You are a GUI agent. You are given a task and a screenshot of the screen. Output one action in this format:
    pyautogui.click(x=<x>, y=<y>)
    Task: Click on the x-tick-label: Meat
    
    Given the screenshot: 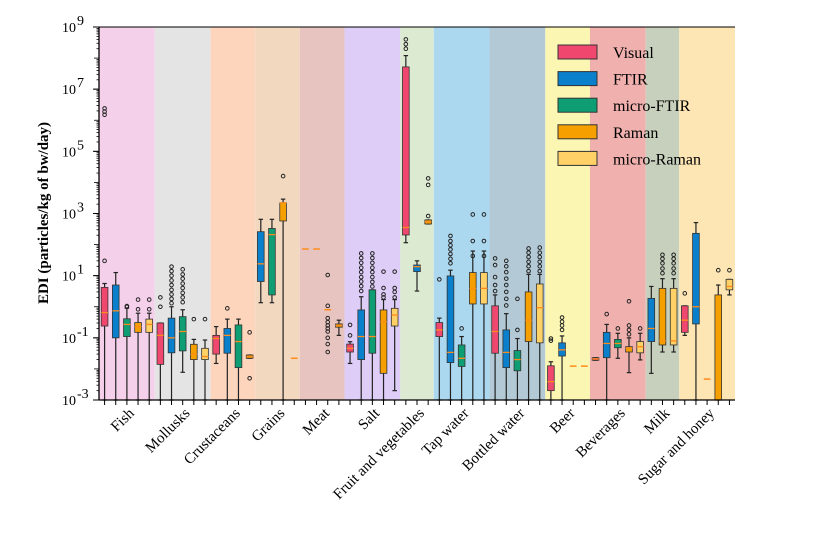 What is the action you would take?
    pyautogui.click(x=317, y=422)
    